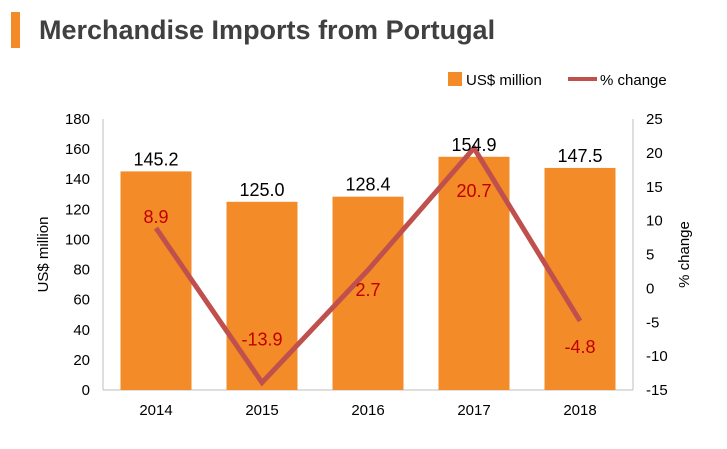 The height and width of the screenshot is (449, 727). I want to click on chart-title: Merchandise Imports from Portugal, so click(267, 30).